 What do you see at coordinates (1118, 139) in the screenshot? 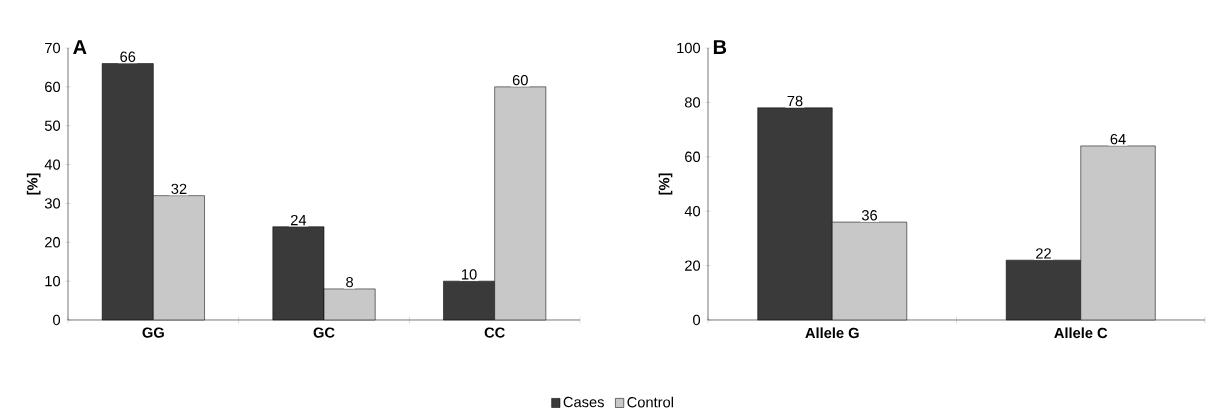
I see `data-label: 64` at bounding box center [1118, 139].